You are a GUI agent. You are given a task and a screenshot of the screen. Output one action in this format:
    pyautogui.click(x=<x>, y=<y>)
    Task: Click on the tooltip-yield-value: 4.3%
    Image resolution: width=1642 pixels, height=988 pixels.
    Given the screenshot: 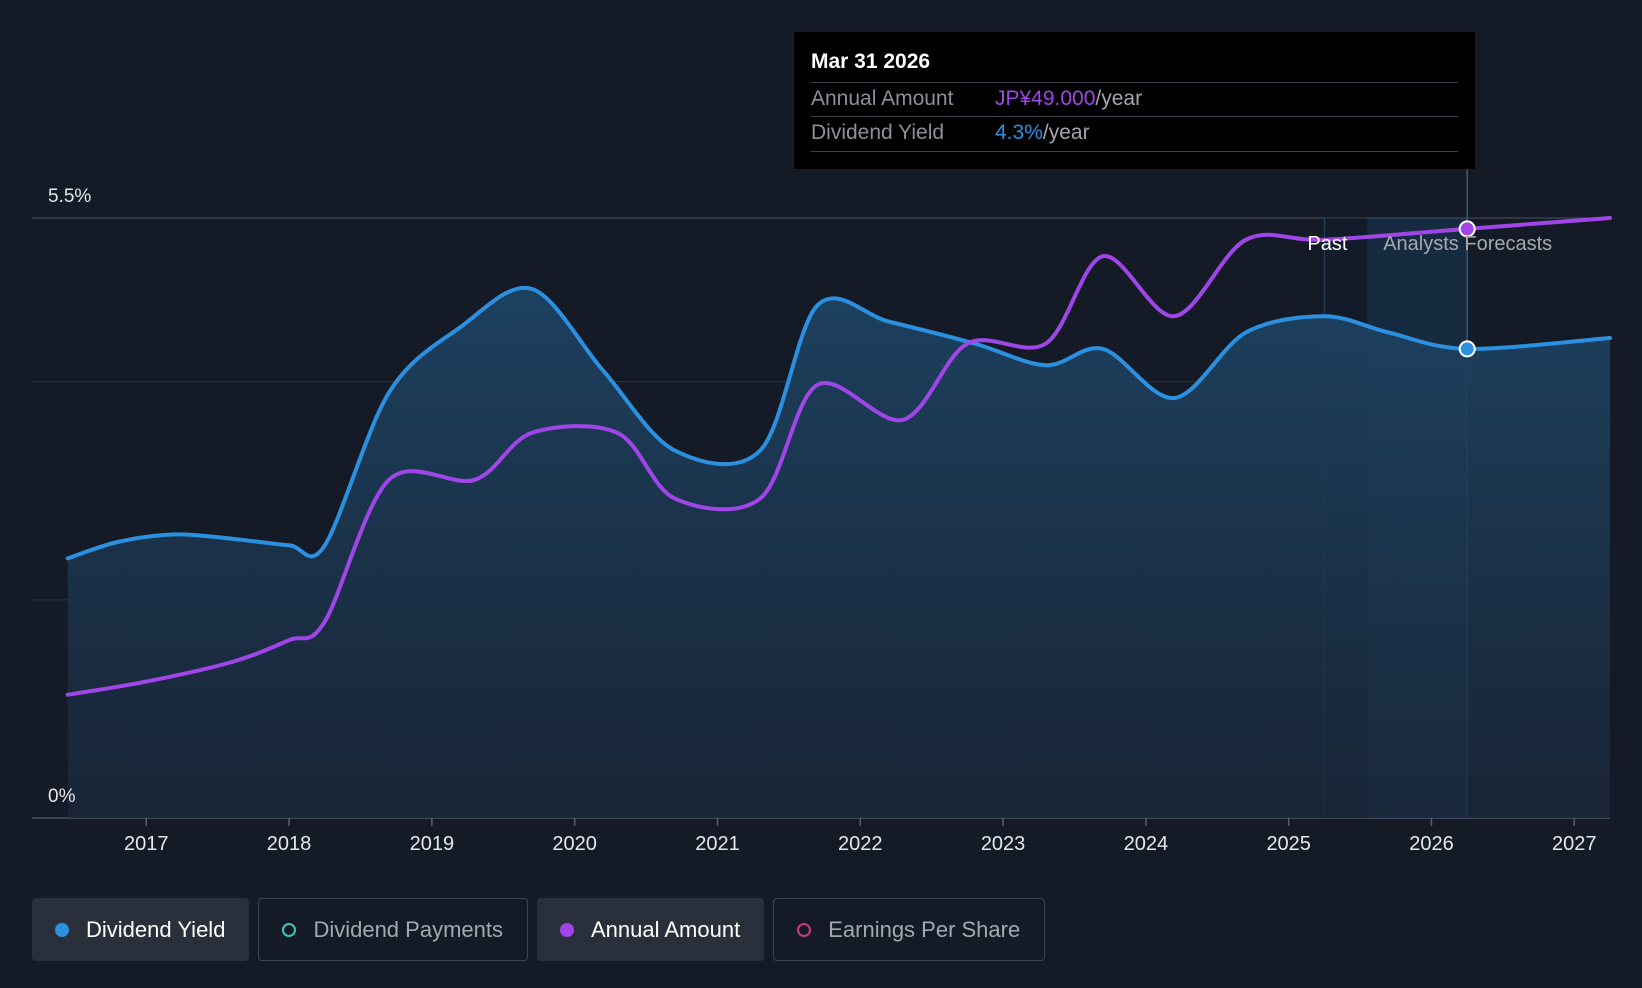 What is the action you would take?
    pyautogui.click(x=1019, y=132)
    